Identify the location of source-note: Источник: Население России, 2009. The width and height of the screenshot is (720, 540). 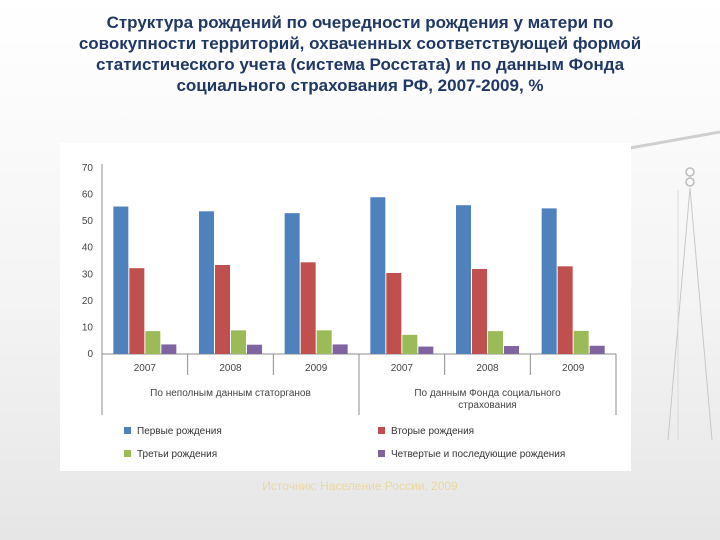
(360, 486).